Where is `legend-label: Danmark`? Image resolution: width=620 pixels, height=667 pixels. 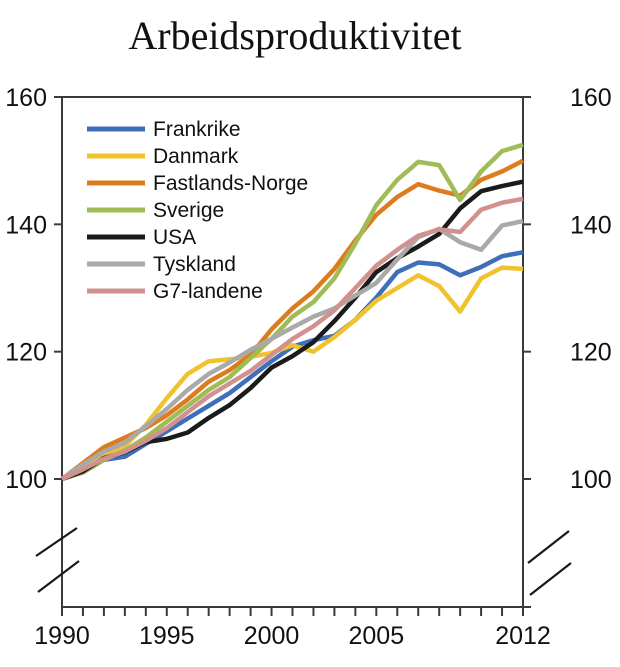
legend-label: Danmark is located at coordinates (196, 156).